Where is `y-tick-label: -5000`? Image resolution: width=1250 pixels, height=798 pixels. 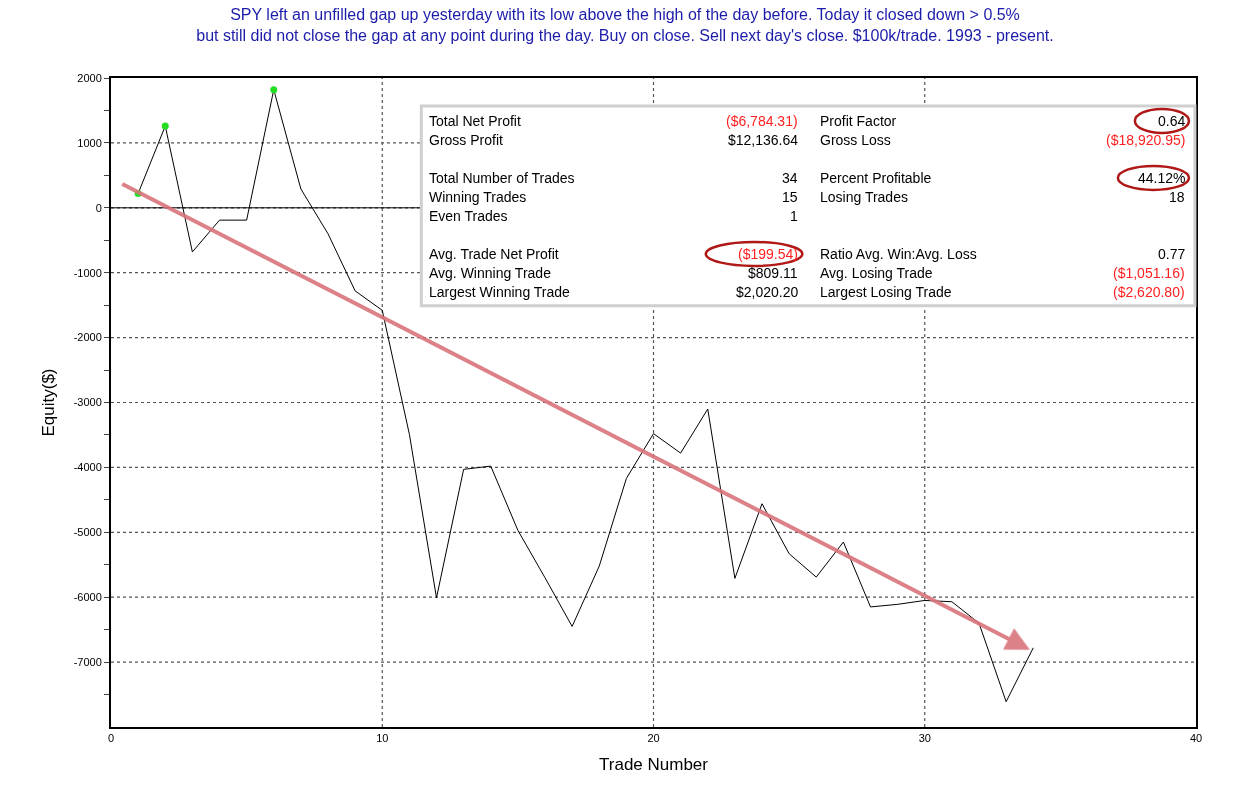
y-tick-label: -5000 is located at coordinates (87, 532).